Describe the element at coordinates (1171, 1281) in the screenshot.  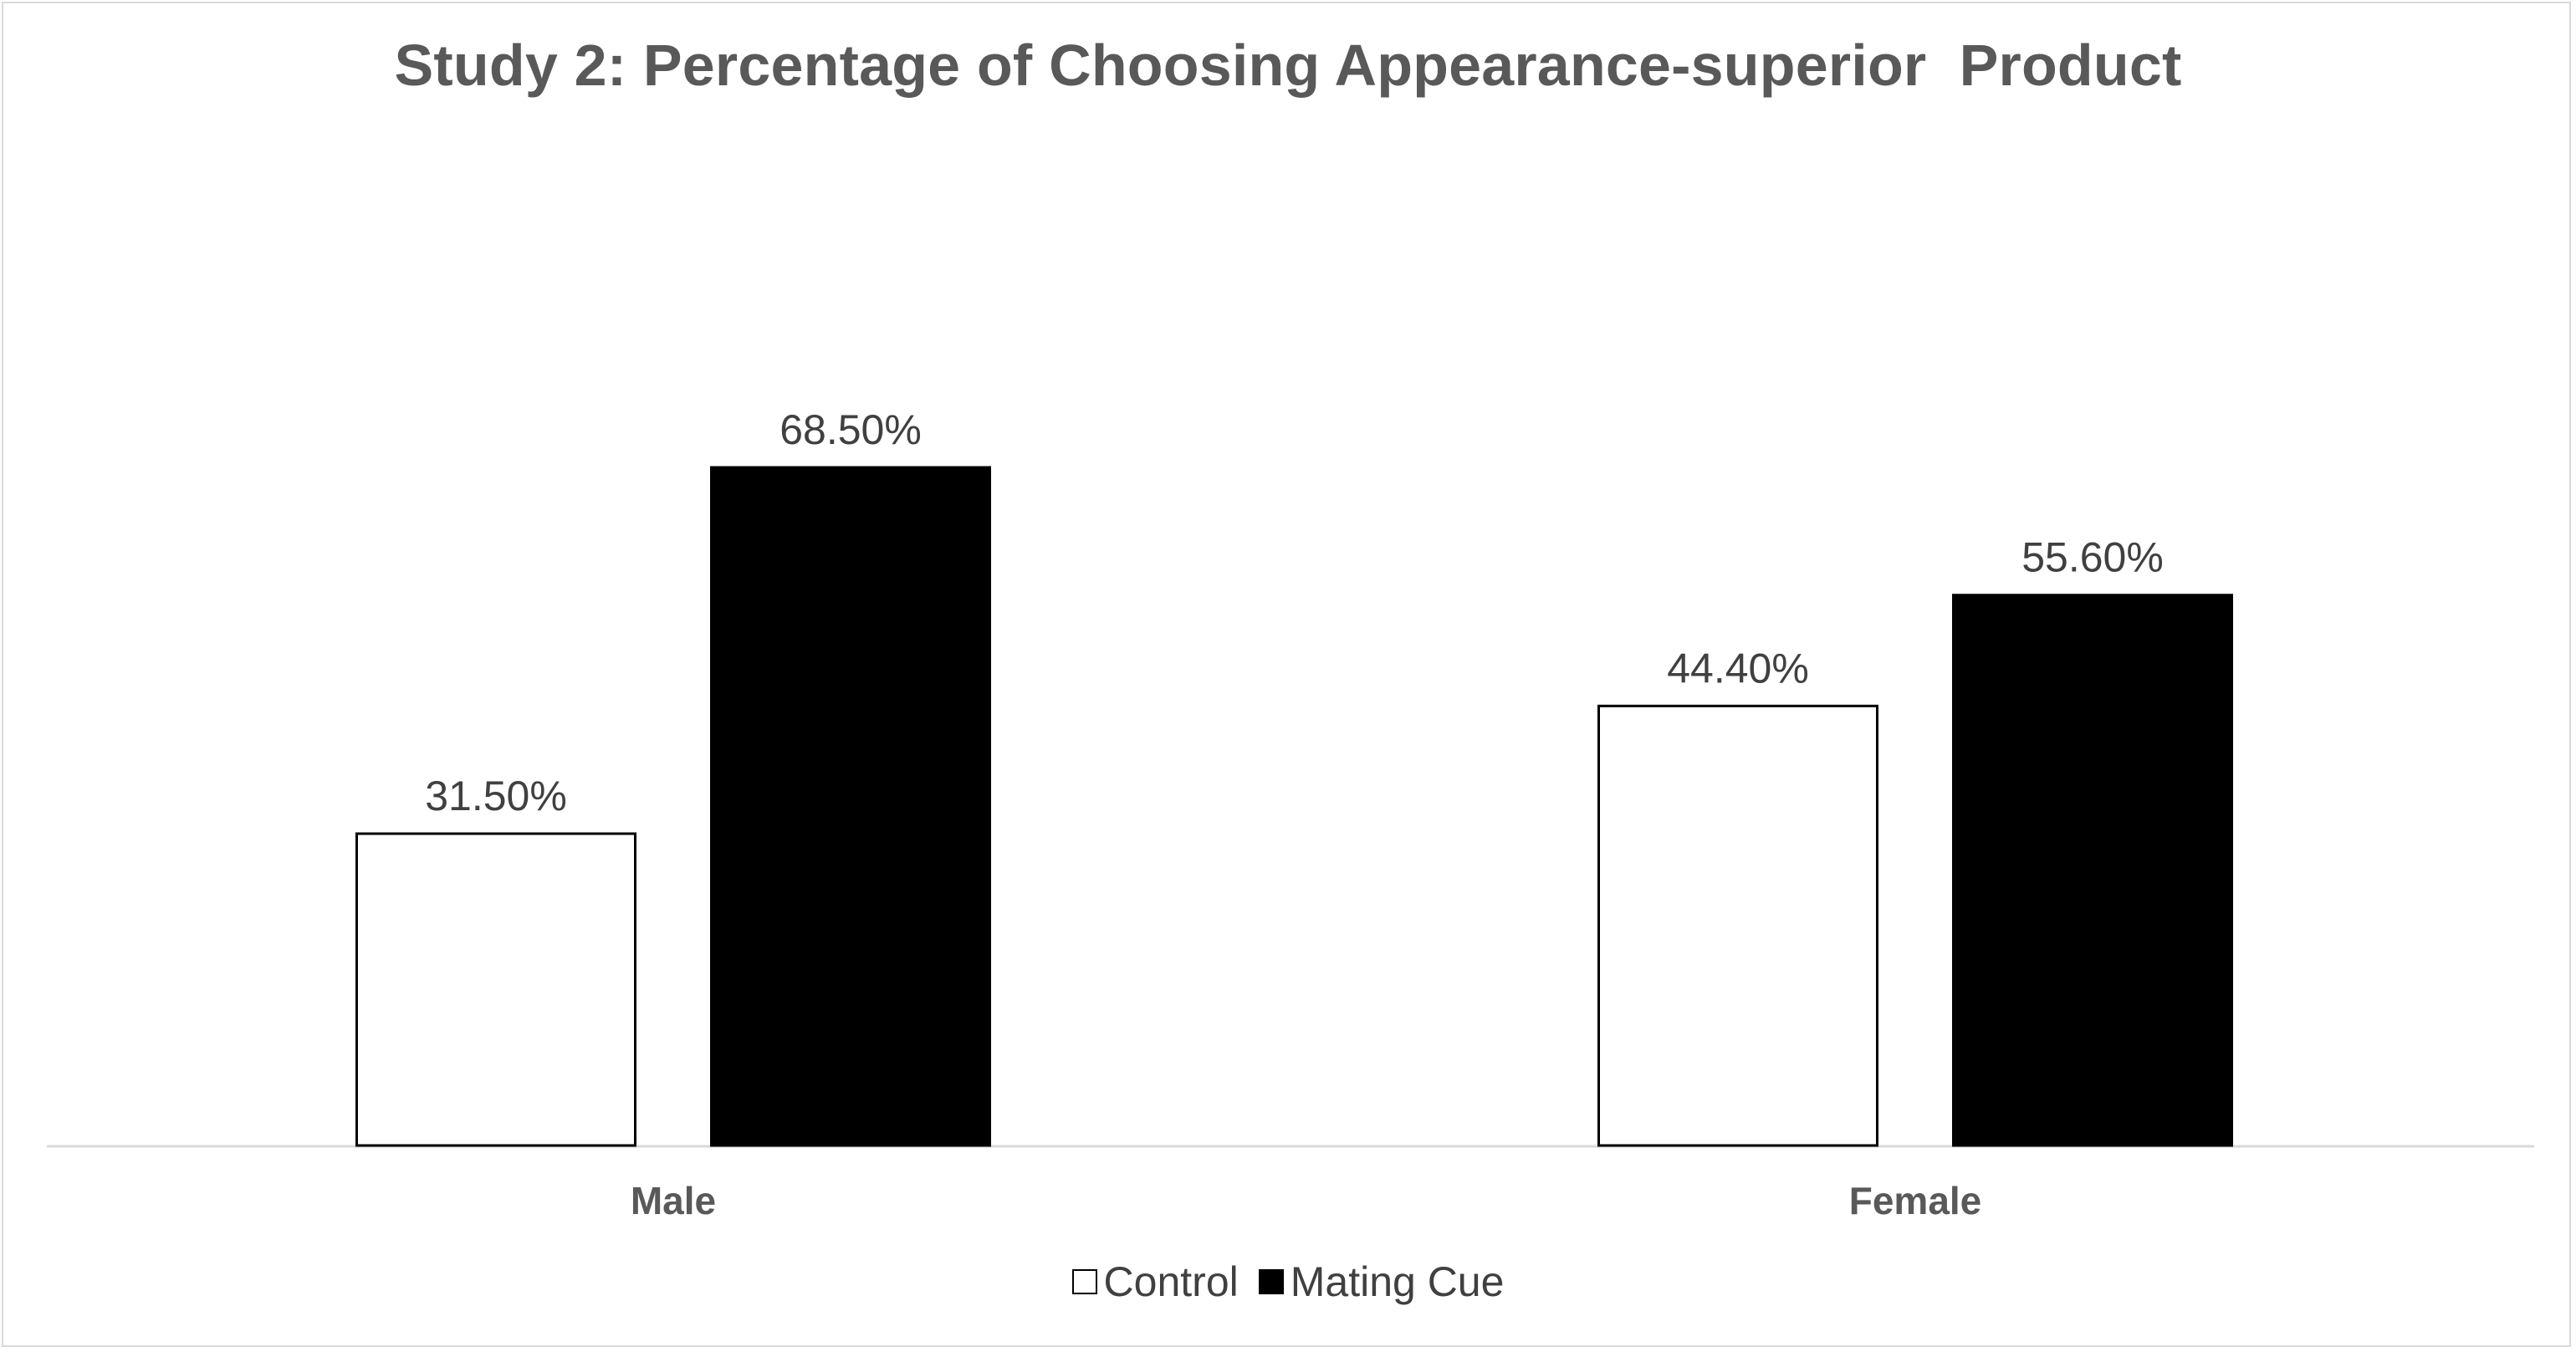
I see `legend-label-control: Control` at that location.